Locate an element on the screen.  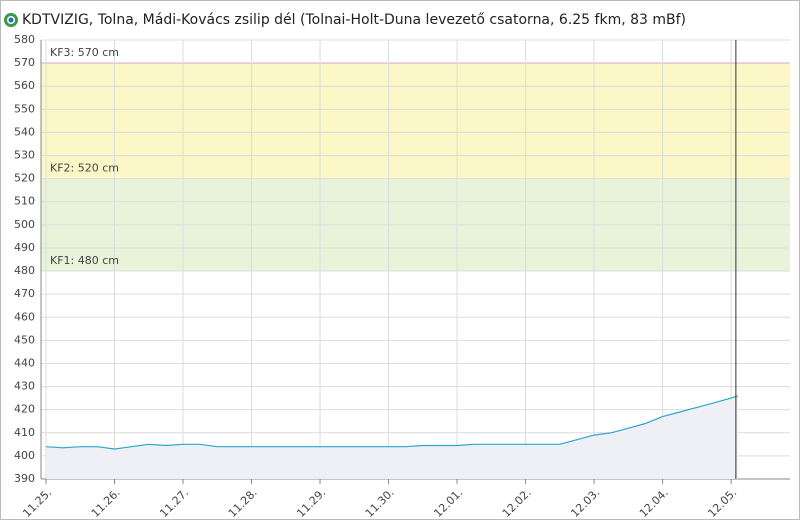
y-tick-label: 440 is located at coordinates (24, 362).